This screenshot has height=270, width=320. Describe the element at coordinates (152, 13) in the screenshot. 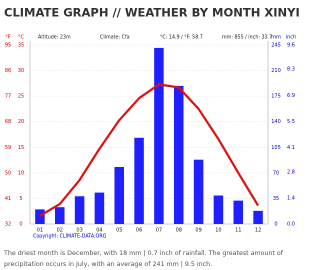

I see `chart-title: CLIMATE GRAPH // WEATHER BY MONTH XINYI` at that location.